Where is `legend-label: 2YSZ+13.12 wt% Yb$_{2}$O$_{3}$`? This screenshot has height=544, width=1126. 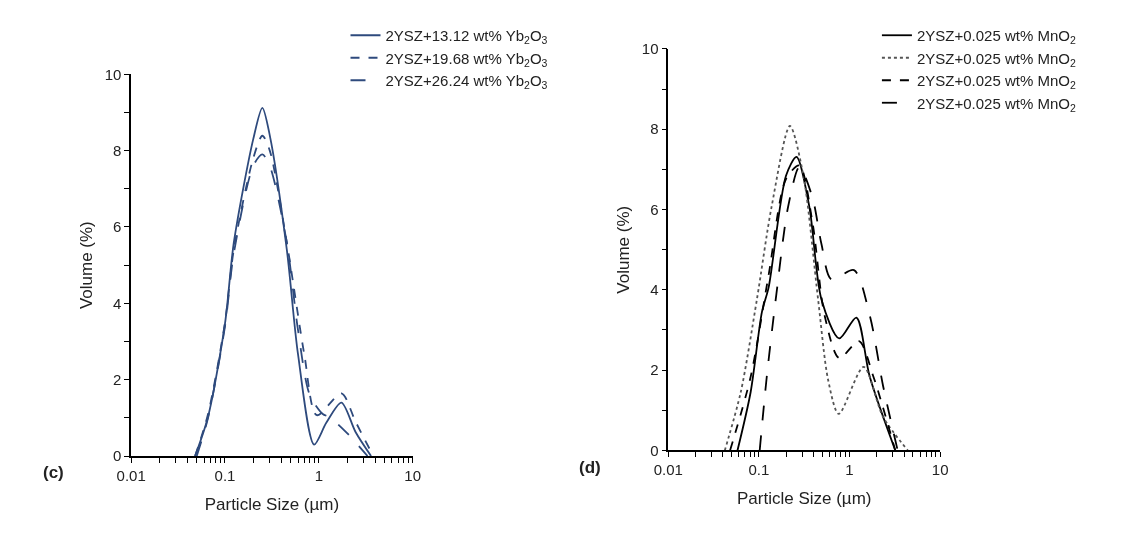 legend-label: 2YSZ+13.12 wt% Yb$_{2}$O$_{3}$ is located at coordinates (466, 37).